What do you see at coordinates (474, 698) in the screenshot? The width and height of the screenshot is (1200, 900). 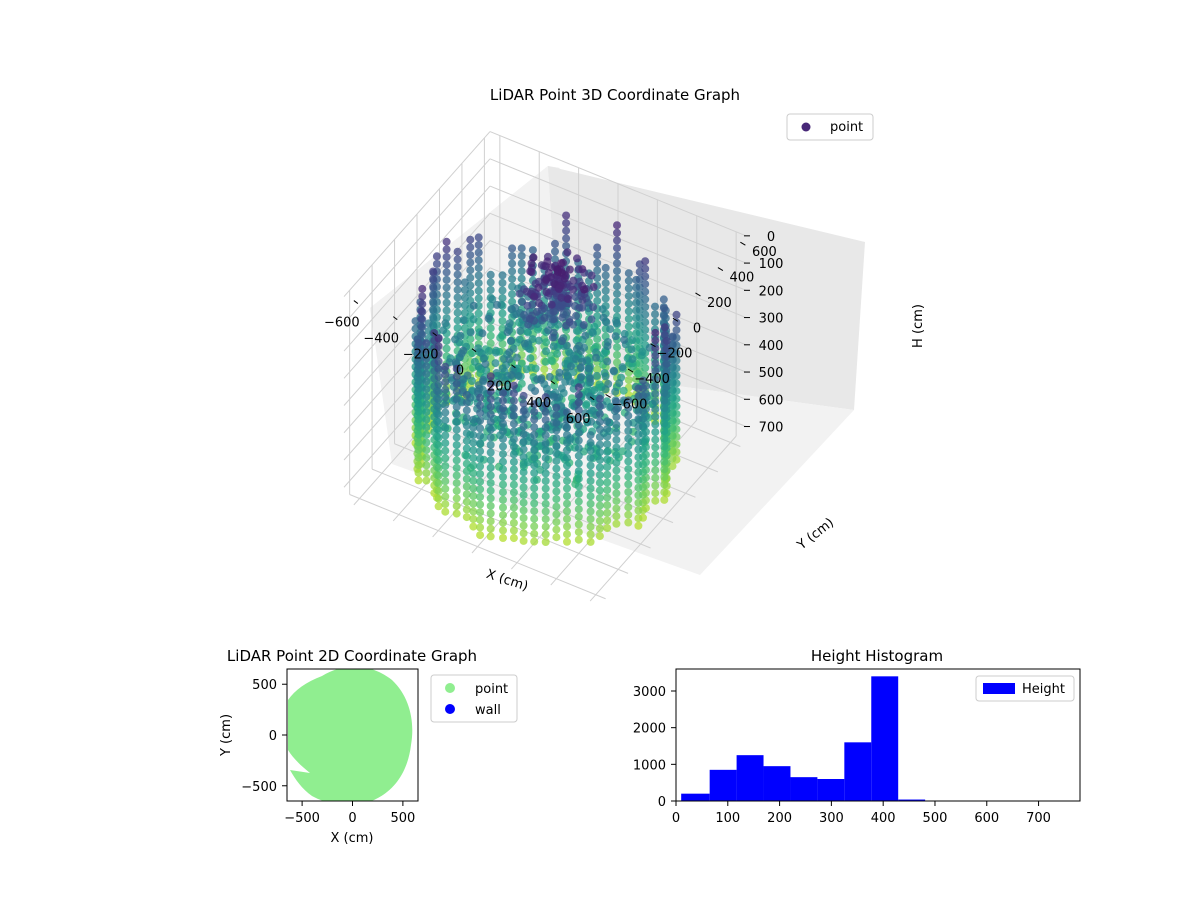 I see `legend-2d: point wall` at bounding box center [474, 698].